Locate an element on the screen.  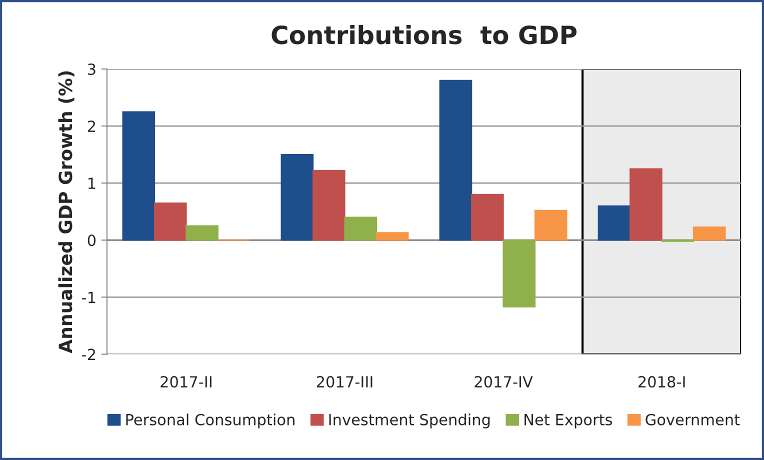
legend-label: Government is located at coordinates (693, 420).